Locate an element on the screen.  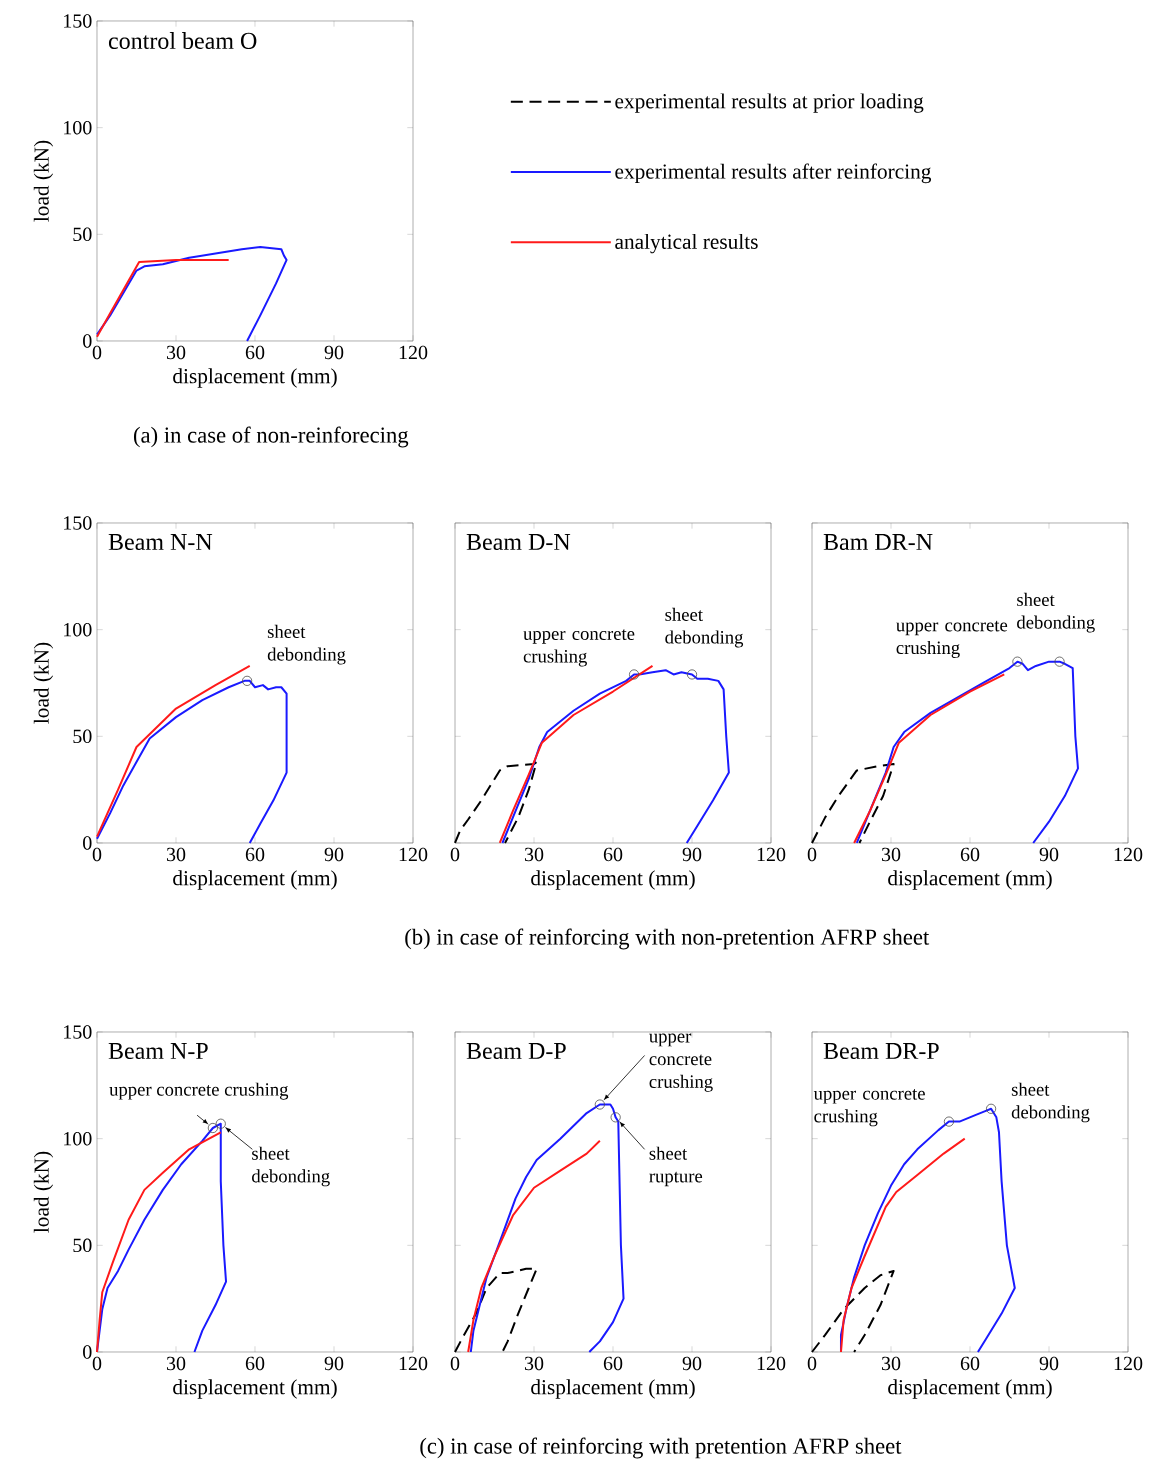
chart-title: Beam DR-P is located at coordinates (881, 1051).